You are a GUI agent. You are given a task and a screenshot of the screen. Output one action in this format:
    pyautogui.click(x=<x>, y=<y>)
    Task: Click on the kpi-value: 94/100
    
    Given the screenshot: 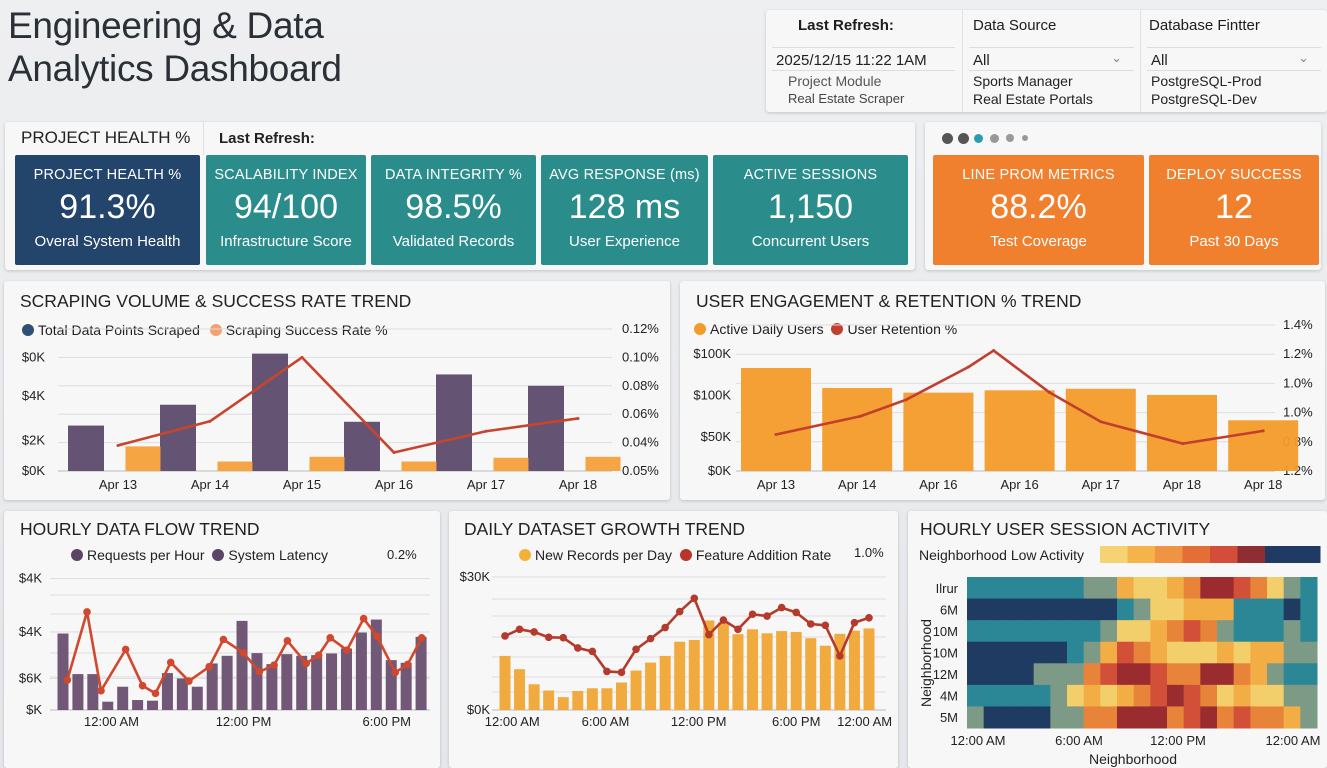 What is the action you would take?
    pyautogui.click(x=286, y=207)
    